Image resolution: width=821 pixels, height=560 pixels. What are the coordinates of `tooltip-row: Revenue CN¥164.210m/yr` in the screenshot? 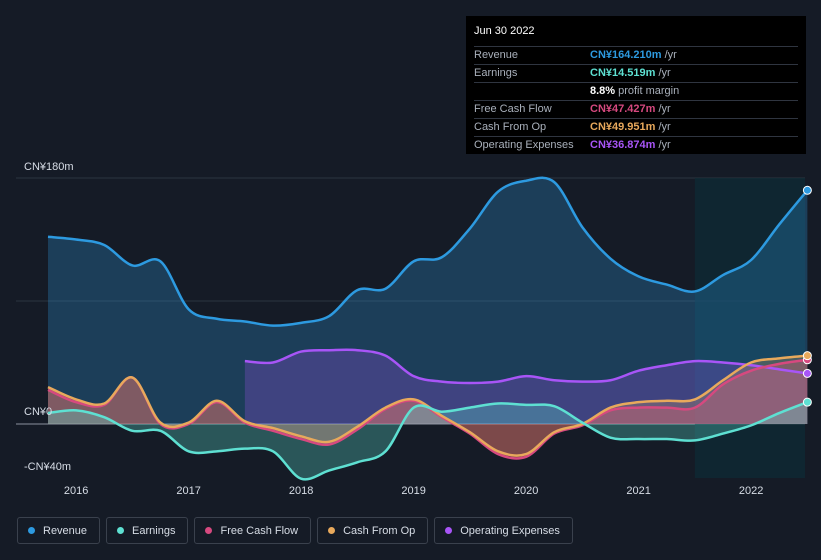 It's located at (636, 56).